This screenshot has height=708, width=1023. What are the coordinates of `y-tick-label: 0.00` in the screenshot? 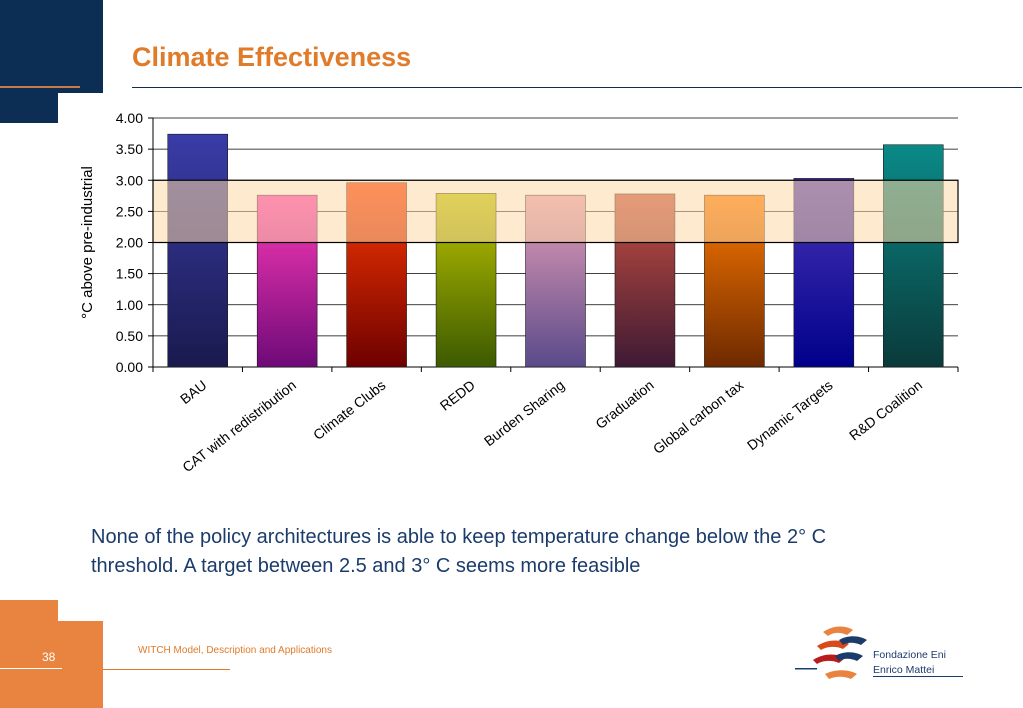 It's located at (129, 367).